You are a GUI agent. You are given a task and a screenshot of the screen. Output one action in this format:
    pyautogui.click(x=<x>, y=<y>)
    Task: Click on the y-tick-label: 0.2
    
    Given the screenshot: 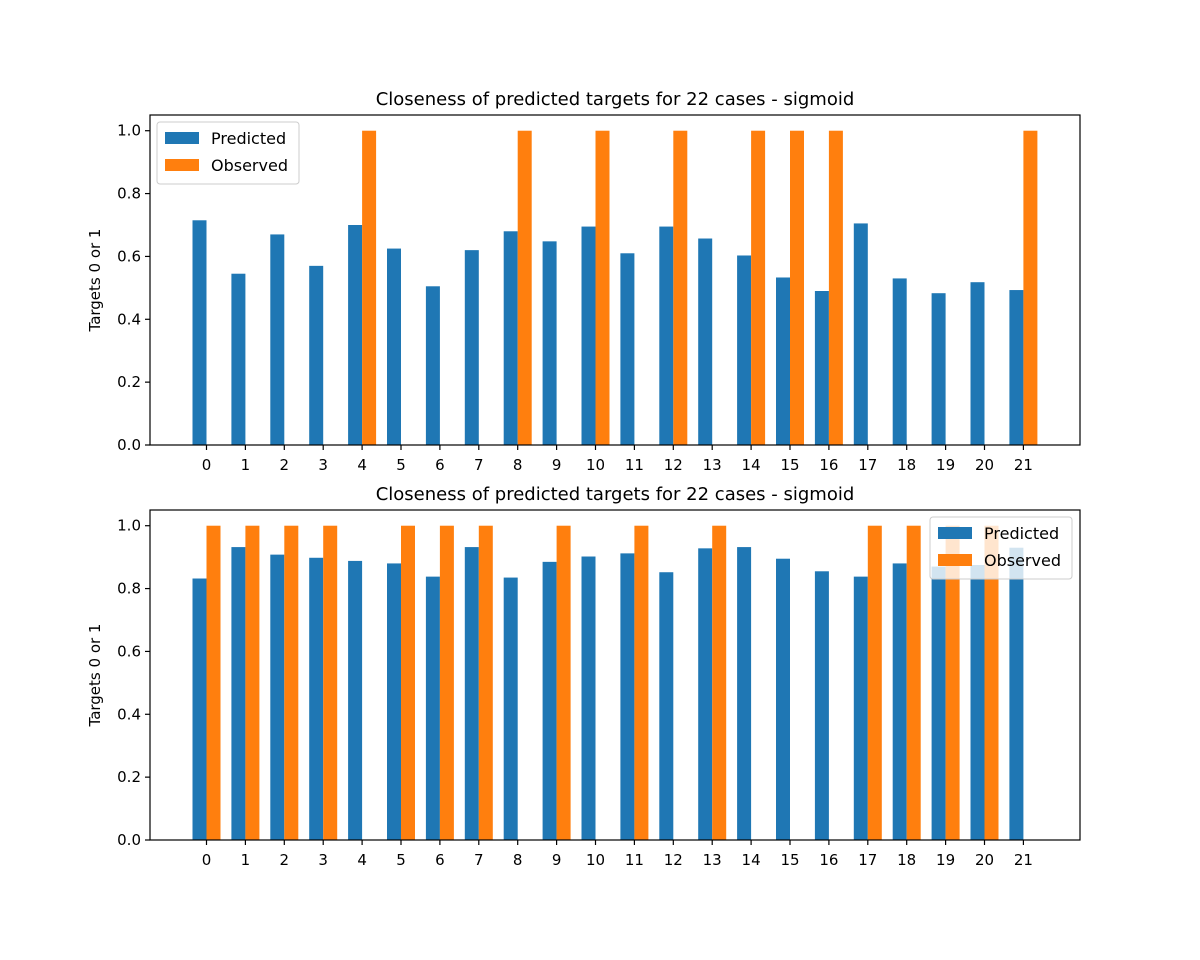 What is the action you would take?
    pyautogui.click(x=129, y=382)
    